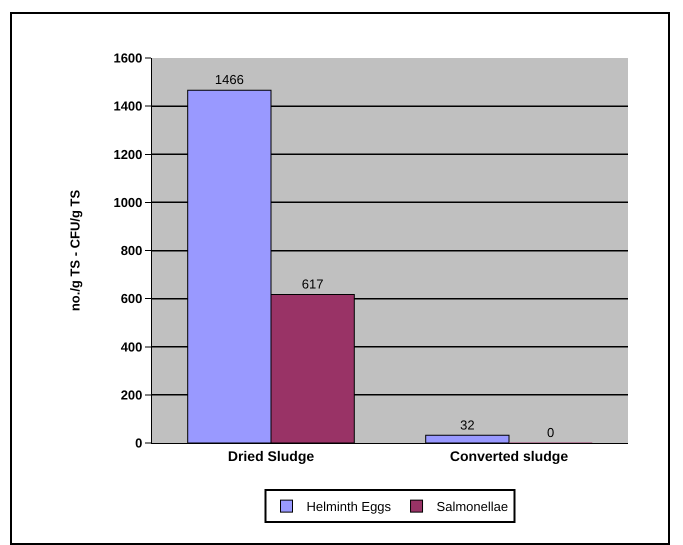 This screenshot has height=545, width=683. What do you see at coordinates (131, 346) in the screenshot?
I see `y-tick-label: 400` at bounding box center [131, 346].